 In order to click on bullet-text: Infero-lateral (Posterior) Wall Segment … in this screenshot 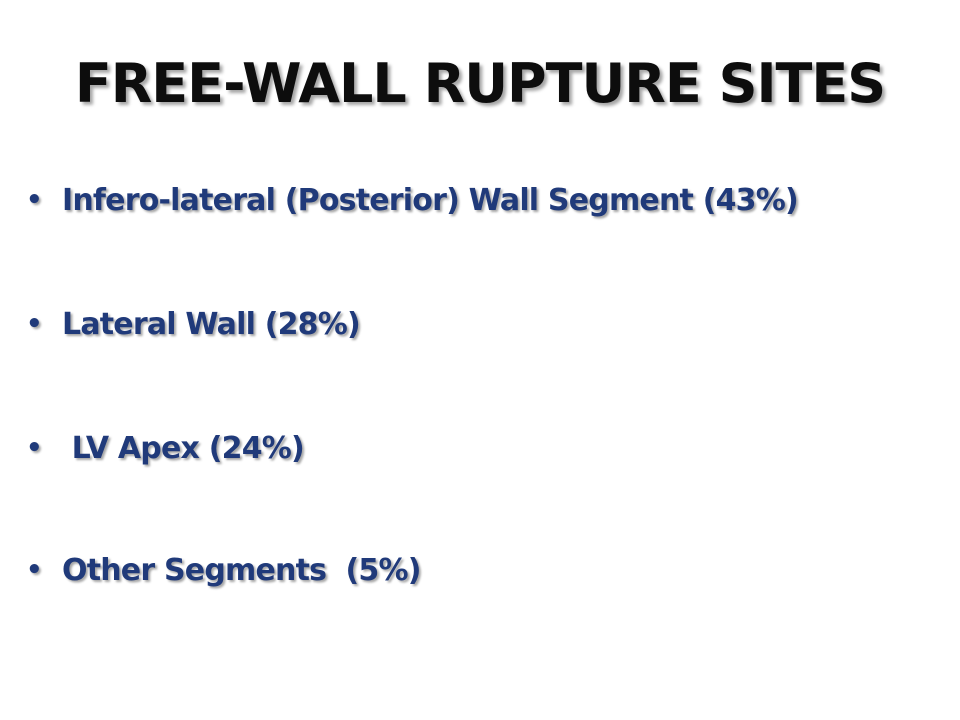, I will do `click(430, 200)`.